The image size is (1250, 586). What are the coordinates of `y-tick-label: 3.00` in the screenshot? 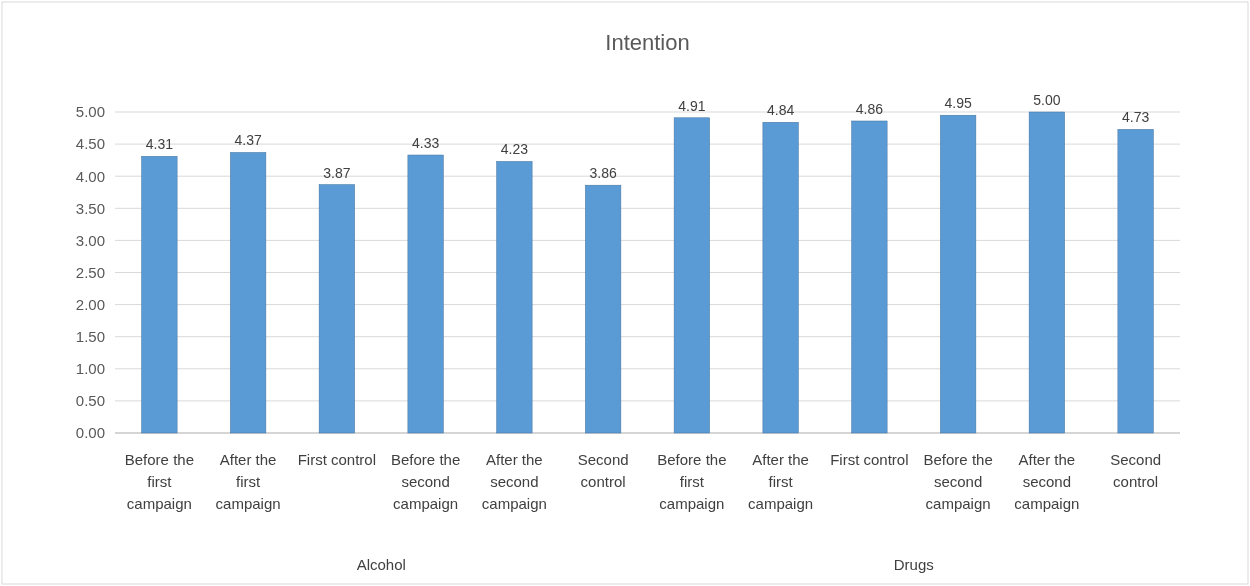 It's located at (90, 240).